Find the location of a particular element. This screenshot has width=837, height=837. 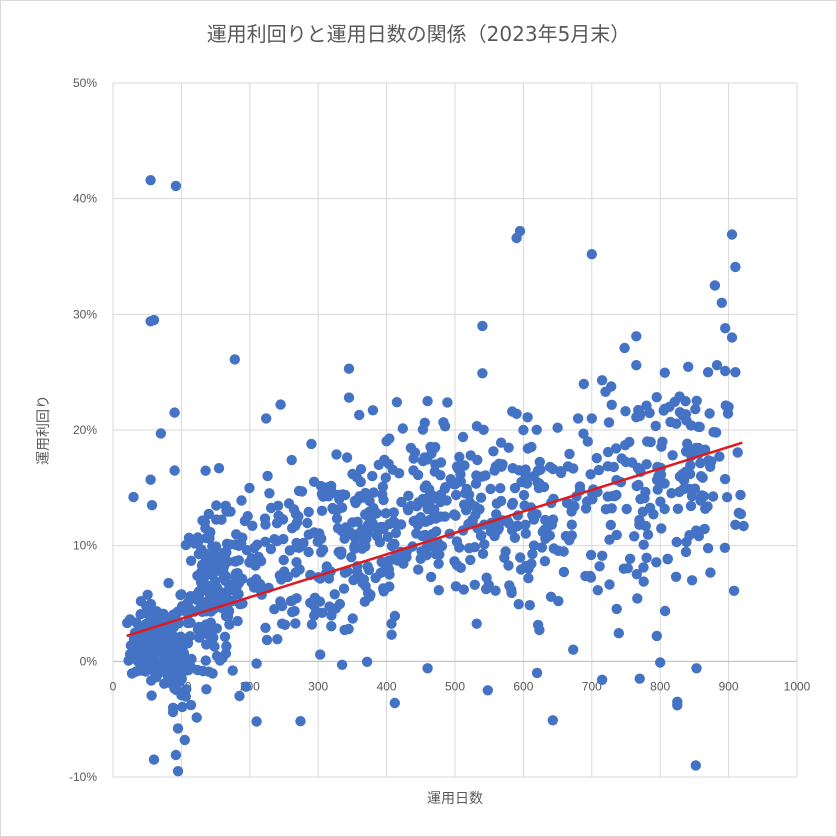

x-tick-label: 700 is located at coordinates (592, 686).